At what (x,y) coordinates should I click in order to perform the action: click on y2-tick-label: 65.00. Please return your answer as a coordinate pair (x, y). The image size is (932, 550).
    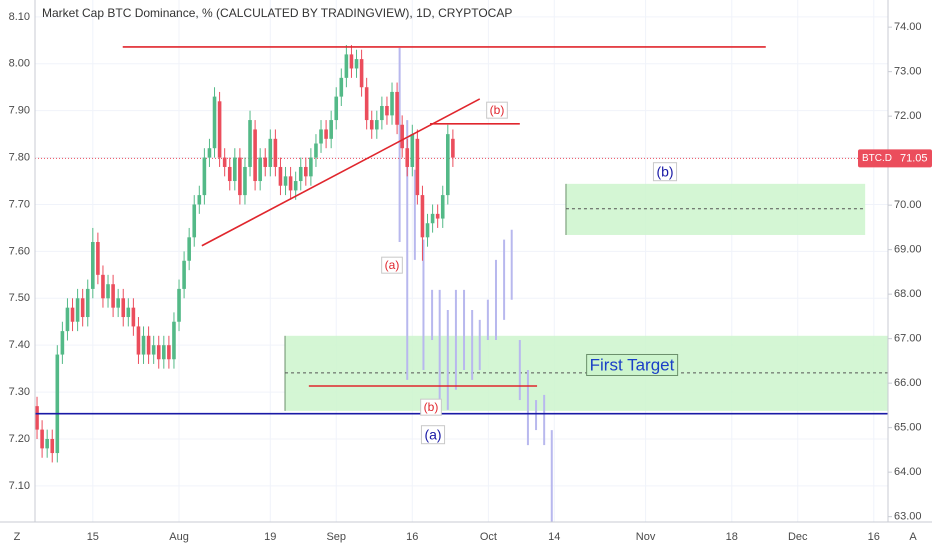
    Looking at the image, I should click on (908, 428).